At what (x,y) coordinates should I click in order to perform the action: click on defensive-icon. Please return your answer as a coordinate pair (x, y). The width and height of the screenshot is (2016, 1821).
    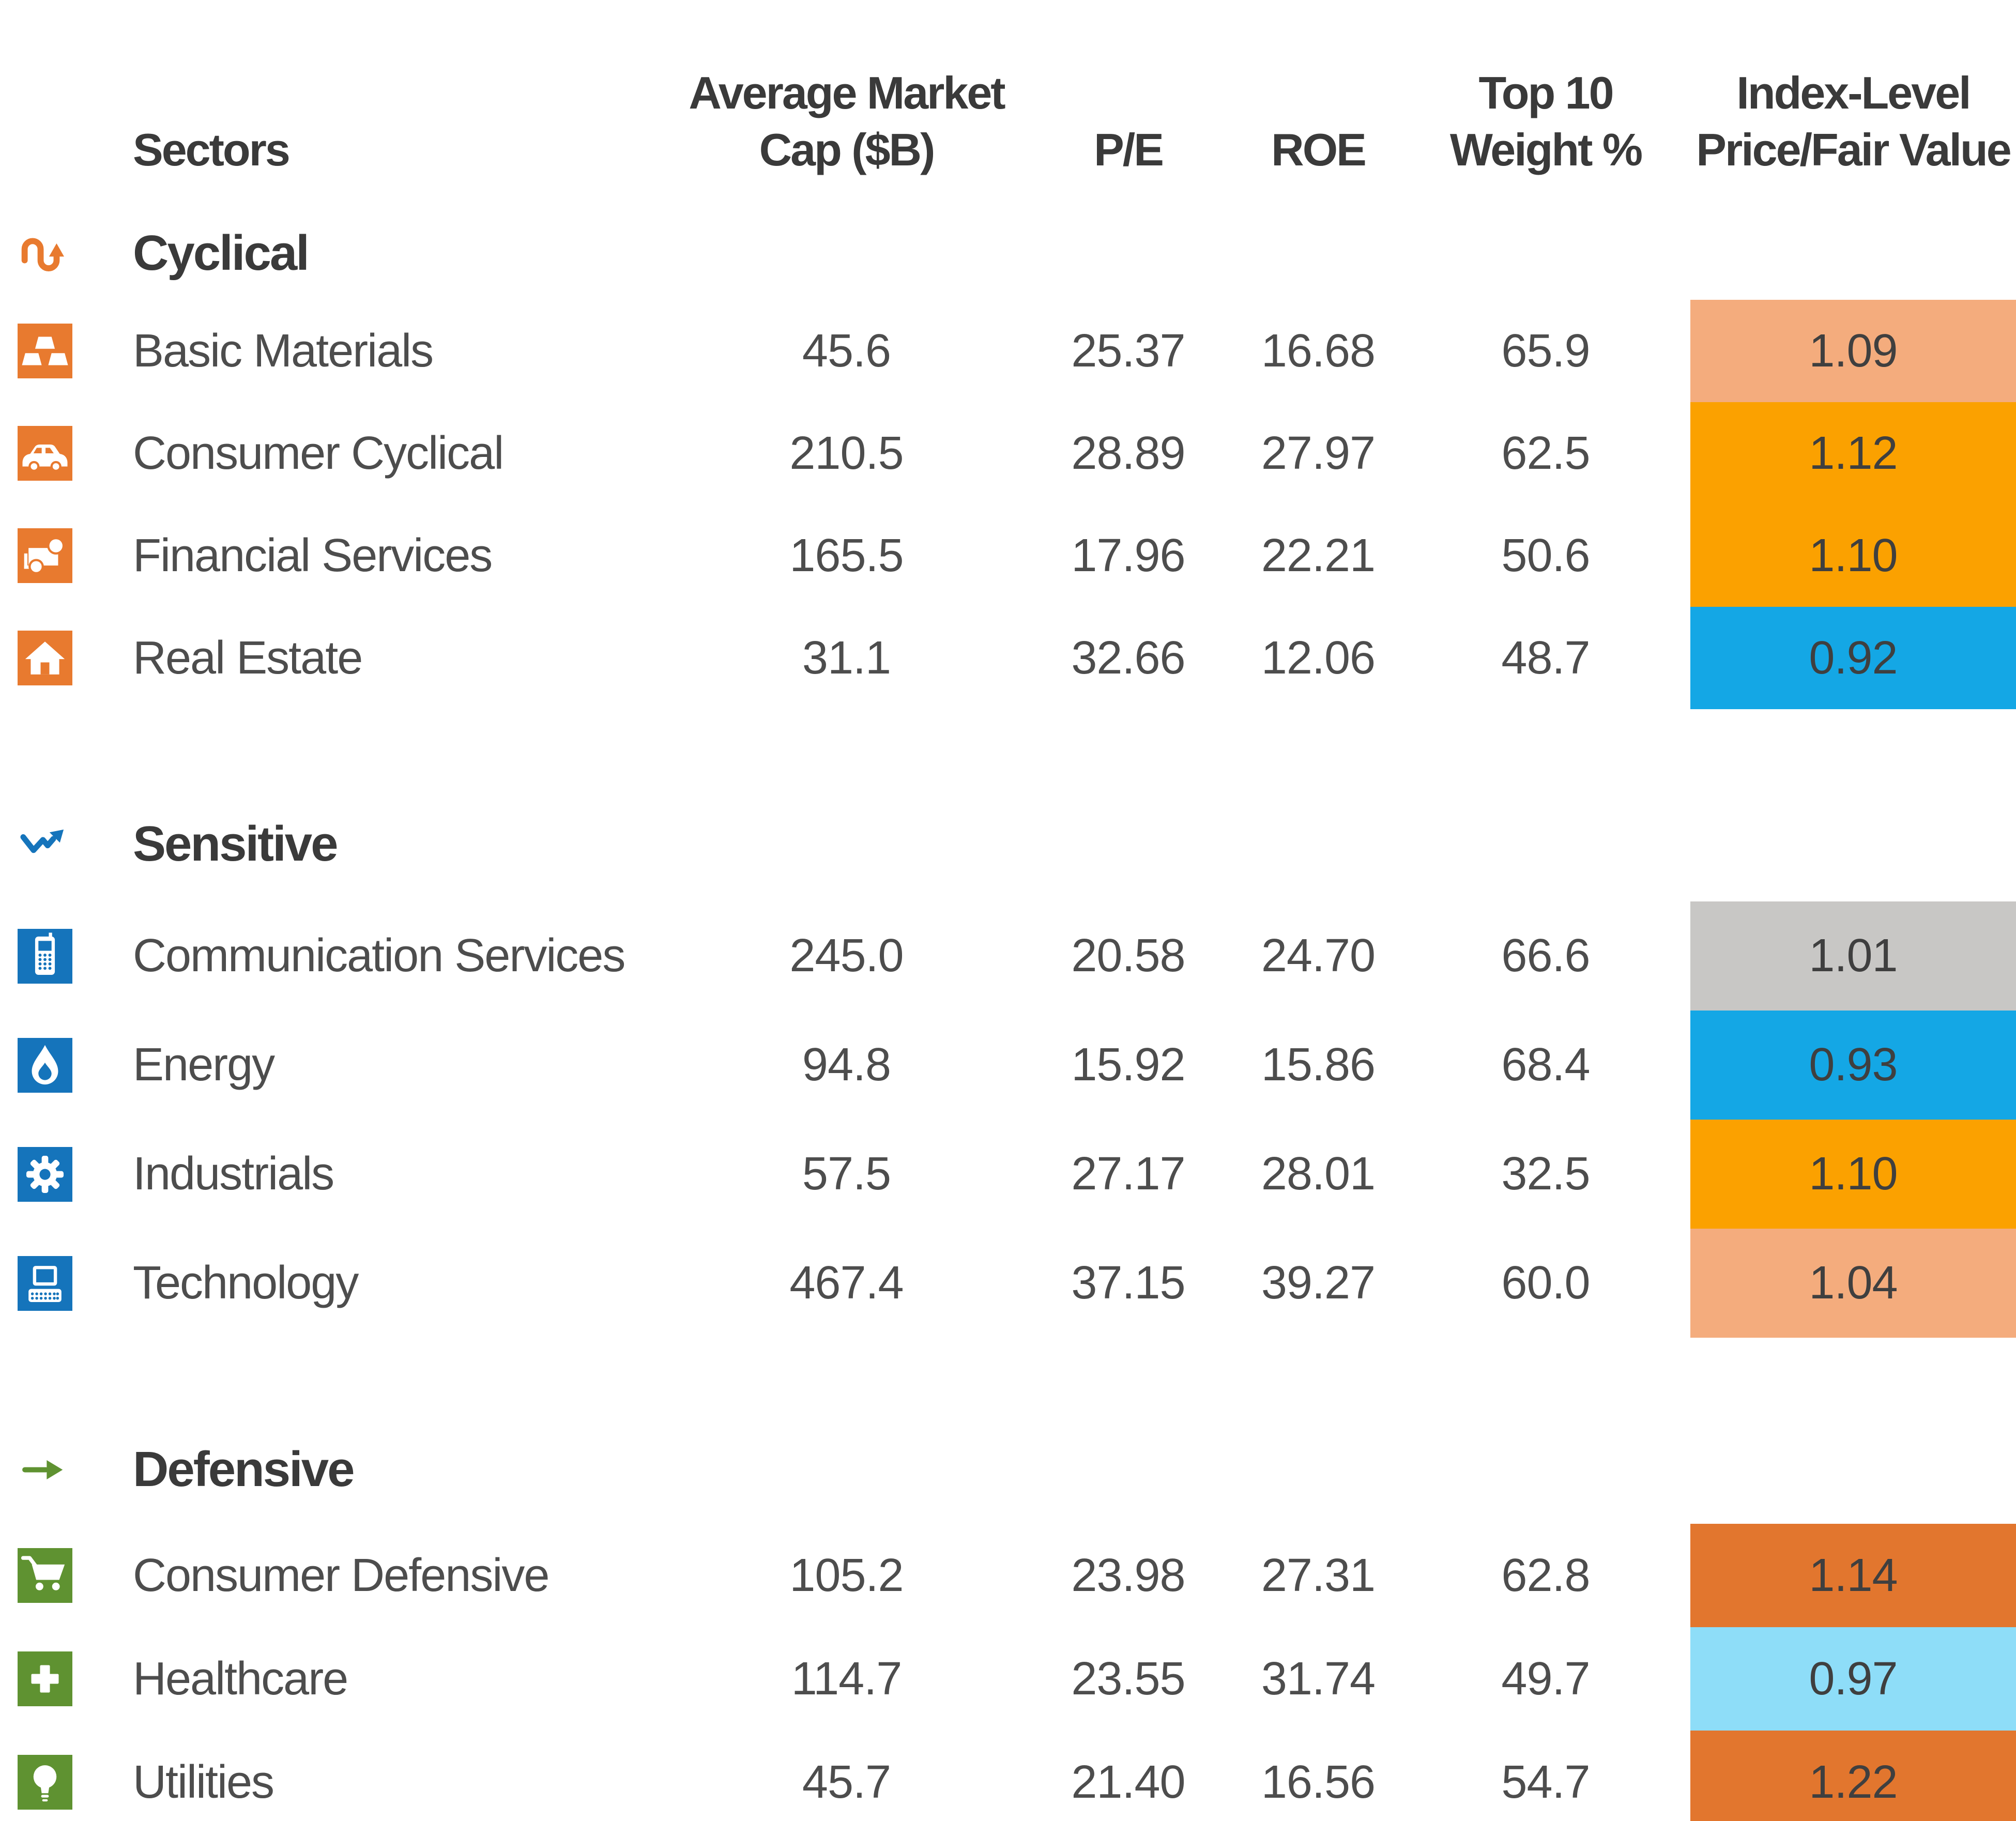
    Looking at the image, I should click on (43, 1470).